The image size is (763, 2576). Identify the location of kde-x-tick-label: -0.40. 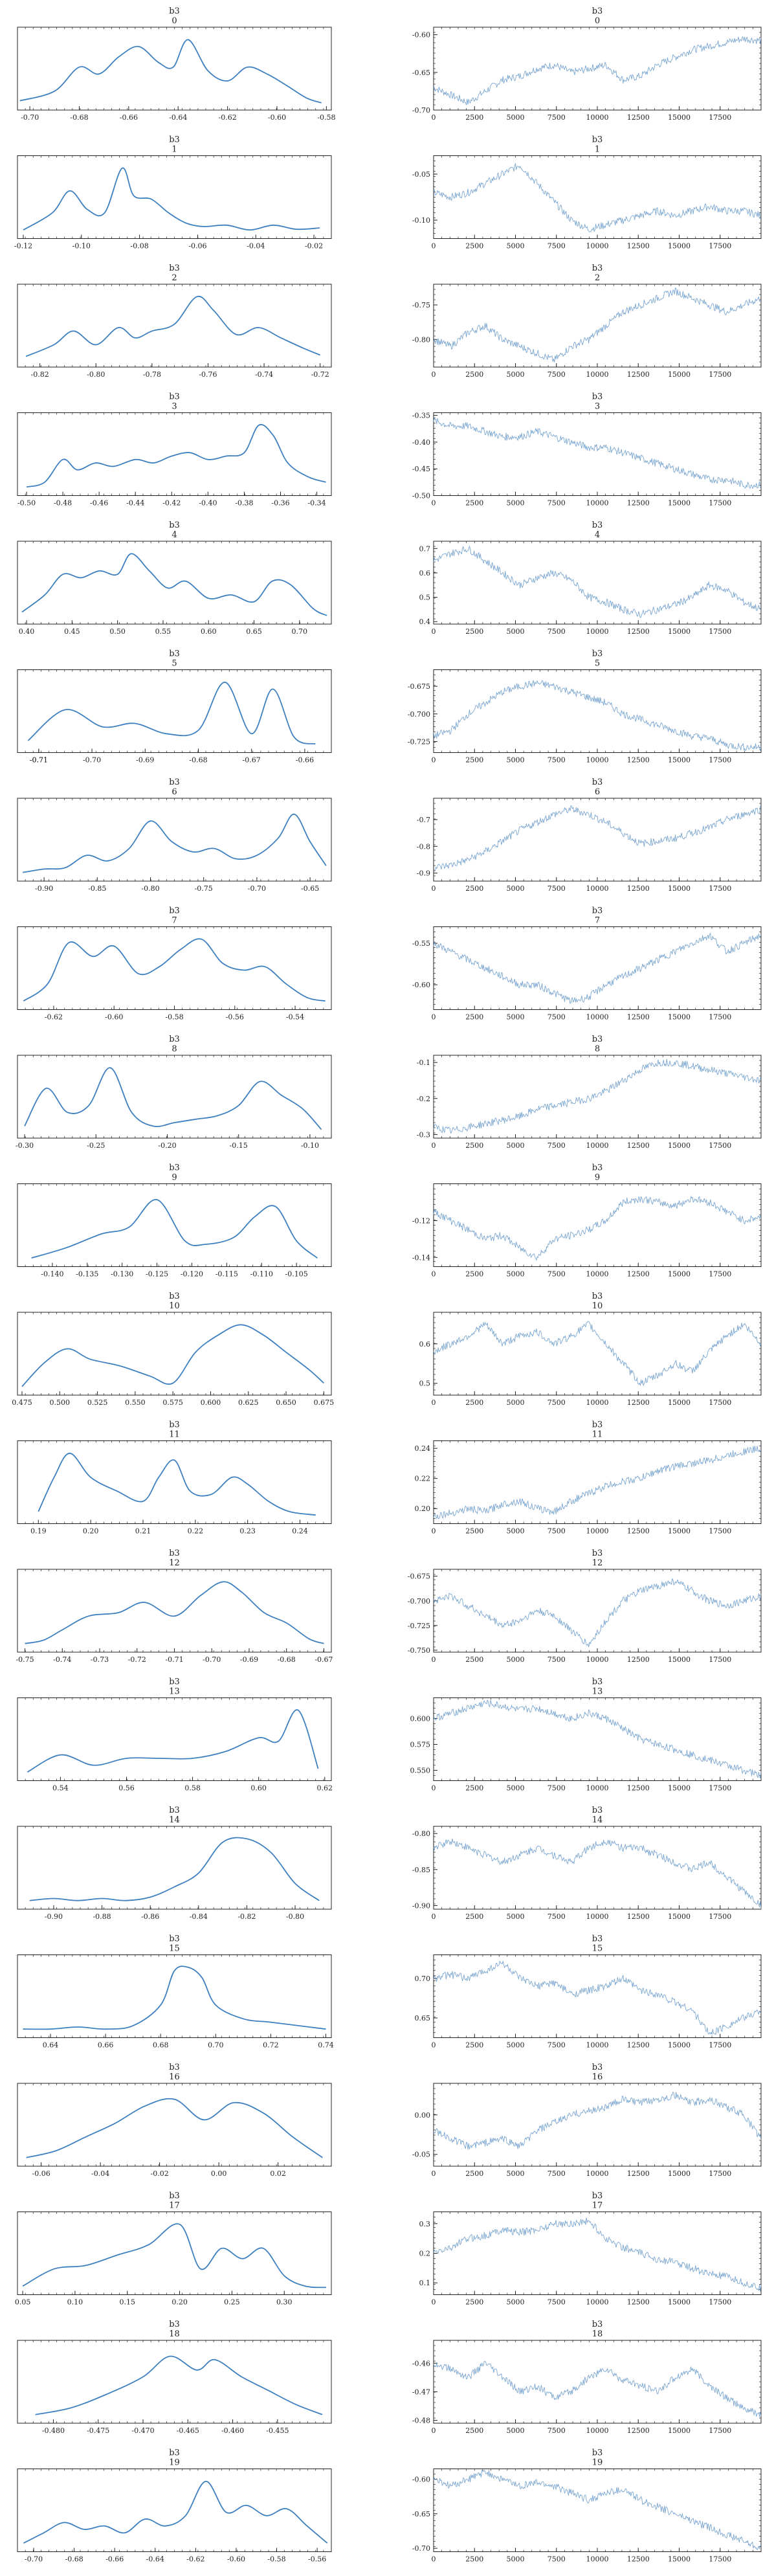
(208, 503).